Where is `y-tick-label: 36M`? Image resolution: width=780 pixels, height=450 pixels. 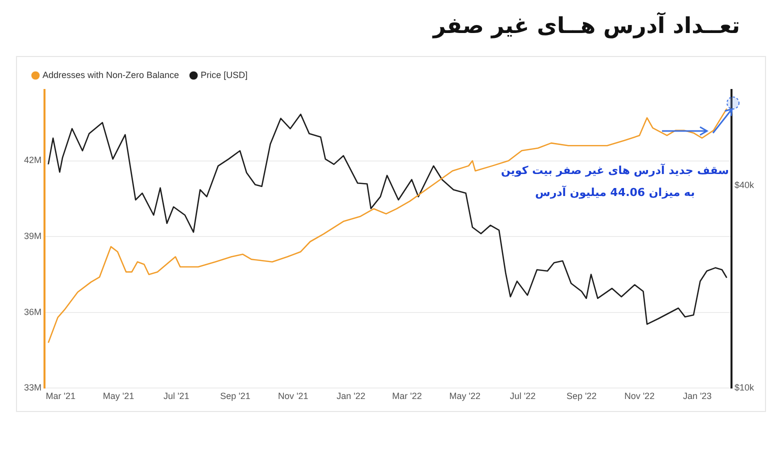
y-tick-label: 36M is located at coordinates (33, 311).